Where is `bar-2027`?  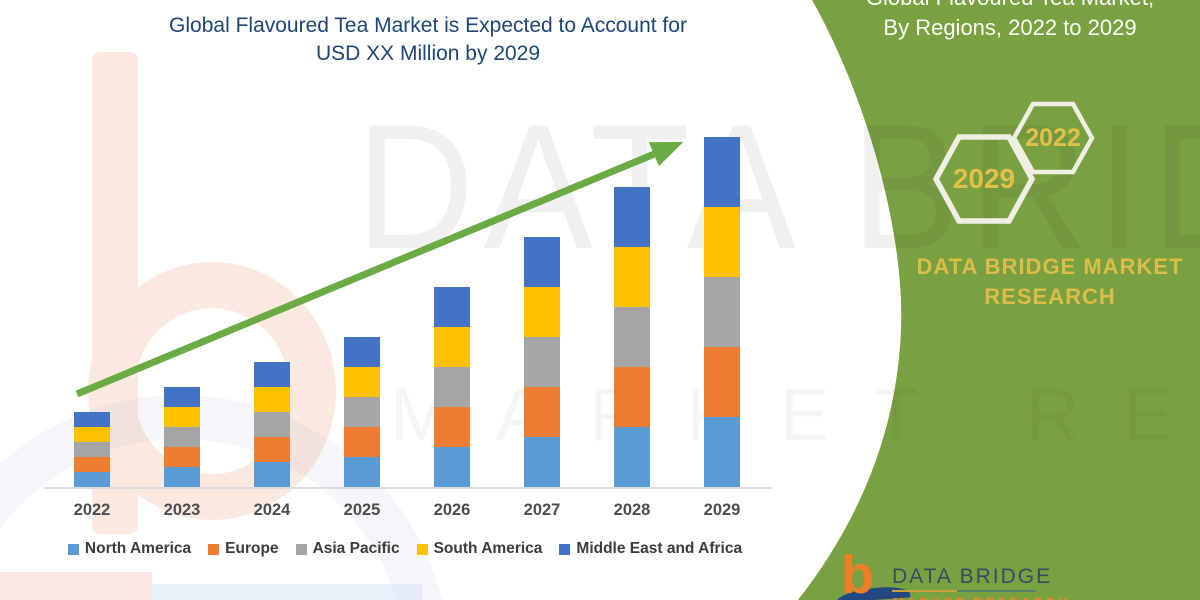
bar-2027 is located at coordinates (542, 362).